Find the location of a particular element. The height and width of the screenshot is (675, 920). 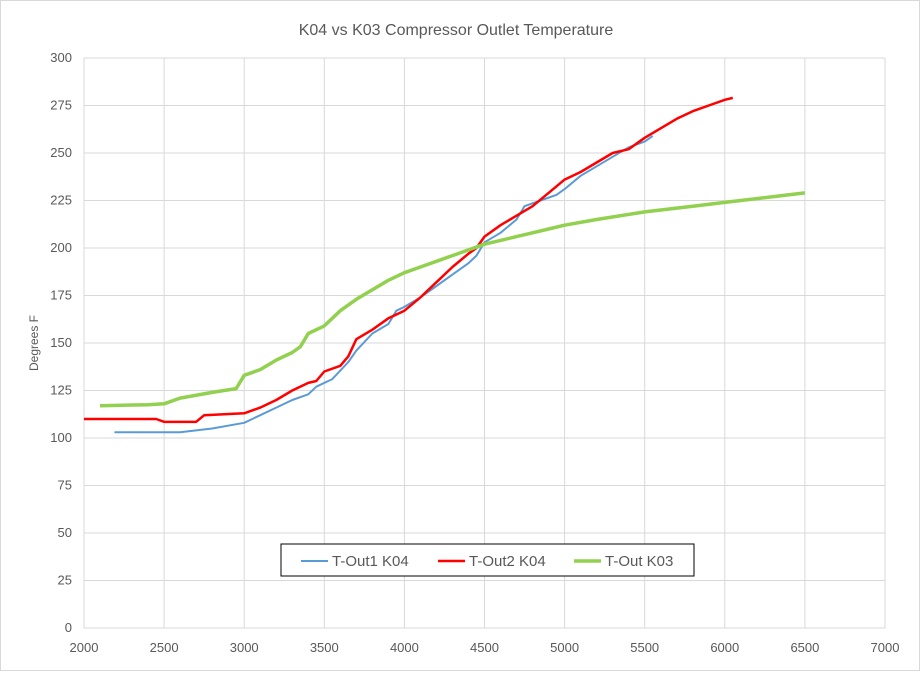

legend-label: T-Out1 K04 is located at coordinates (370, 561).